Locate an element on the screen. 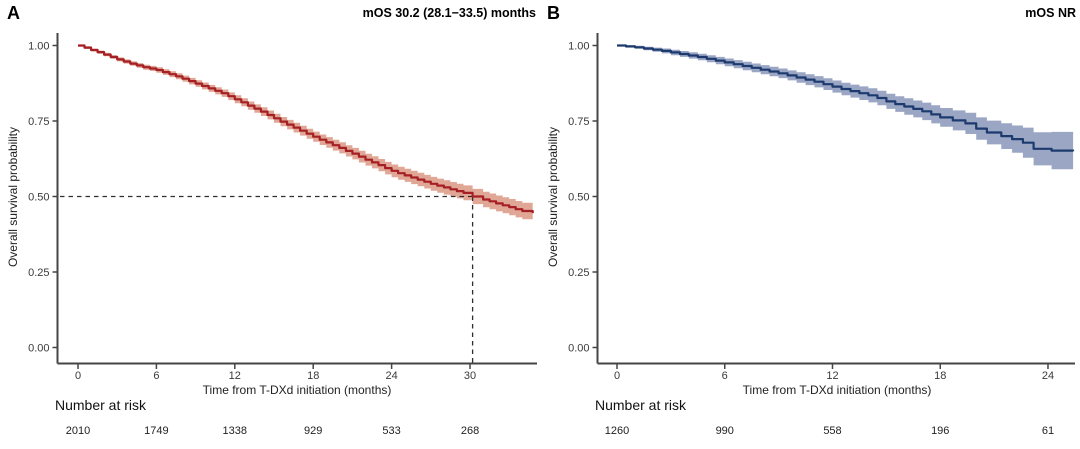  panel-a-x-axis-title: Time from T-DXd initiation (months) is located at coordinates (297, 390).